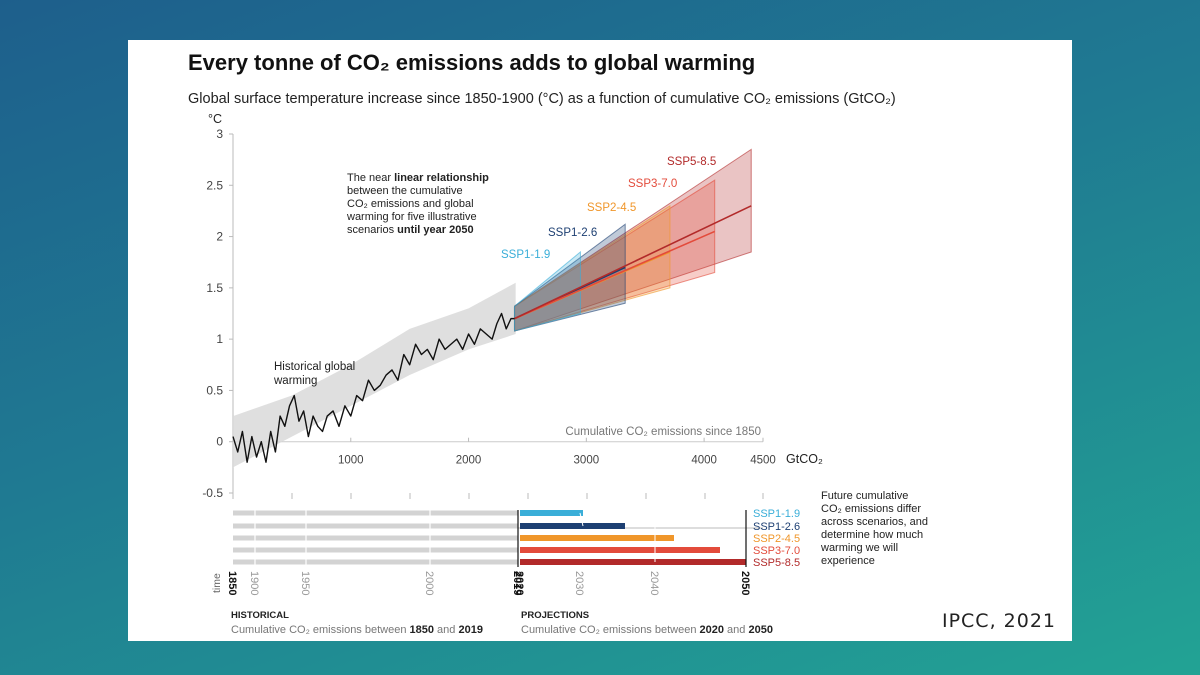  Describe the element at coordinates (219, 134) in the screenshot. I see `y-tick-label-7: 3` at that location.